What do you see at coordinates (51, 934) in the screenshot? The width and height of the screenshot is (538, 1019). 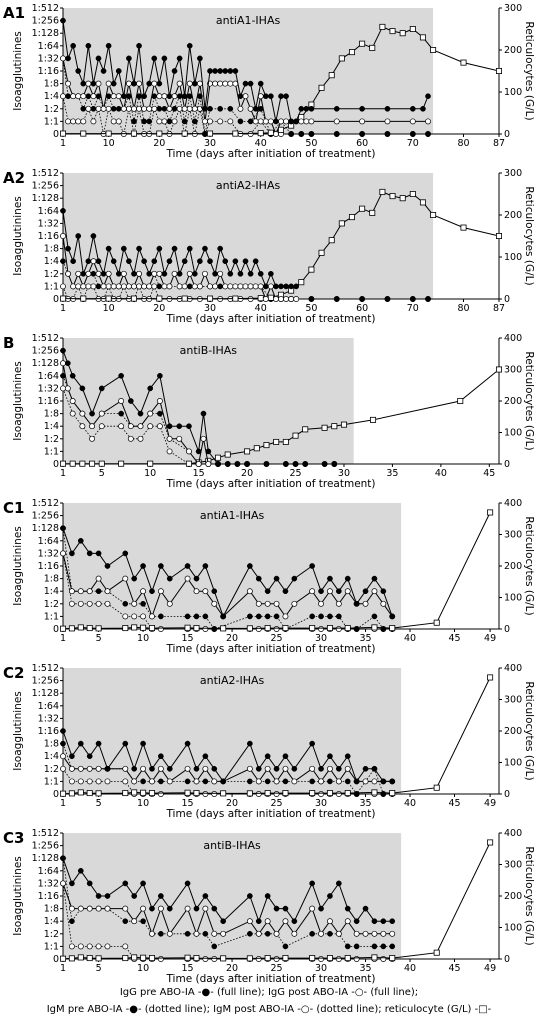 I see `y-tick-label: 1:2` at bounding box center [51, 934].